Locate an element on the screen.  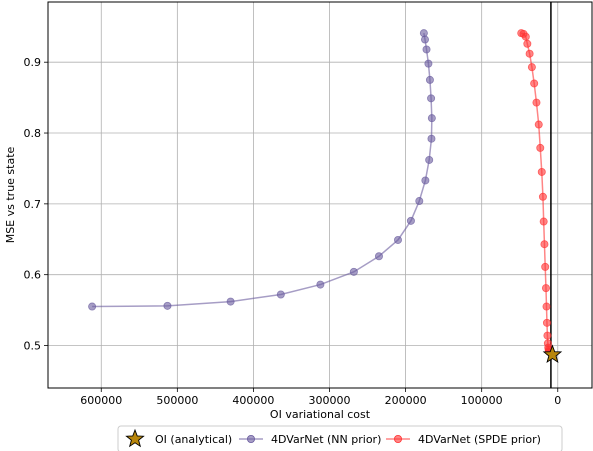
x-tick-label: 100000 is located at coordinates (482, 400).